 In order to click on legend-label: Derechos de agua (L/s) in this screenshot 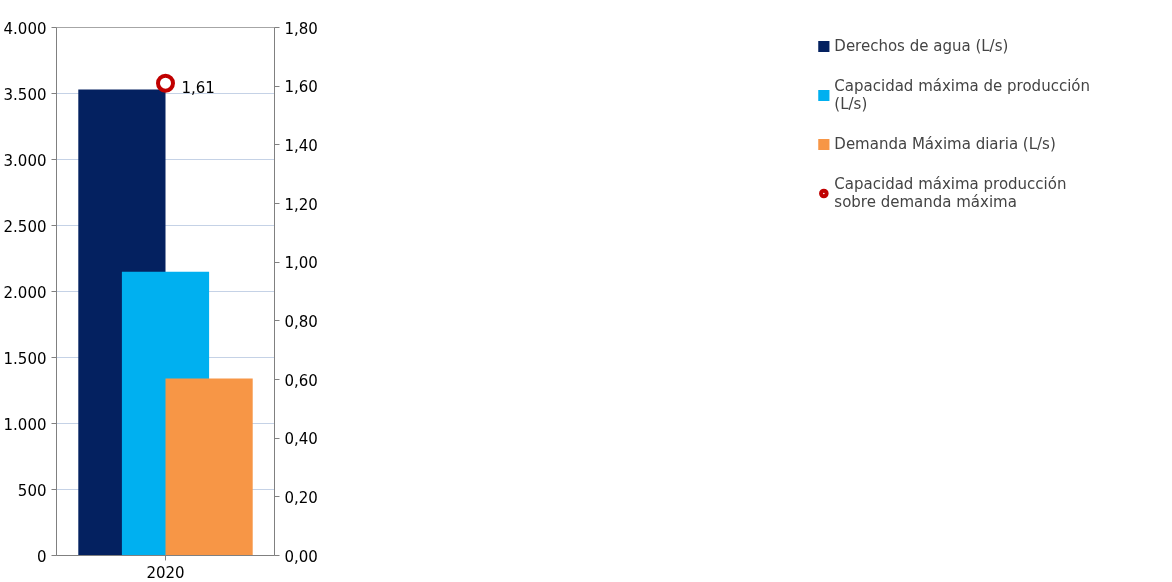, I will do `click(921, 46)`.